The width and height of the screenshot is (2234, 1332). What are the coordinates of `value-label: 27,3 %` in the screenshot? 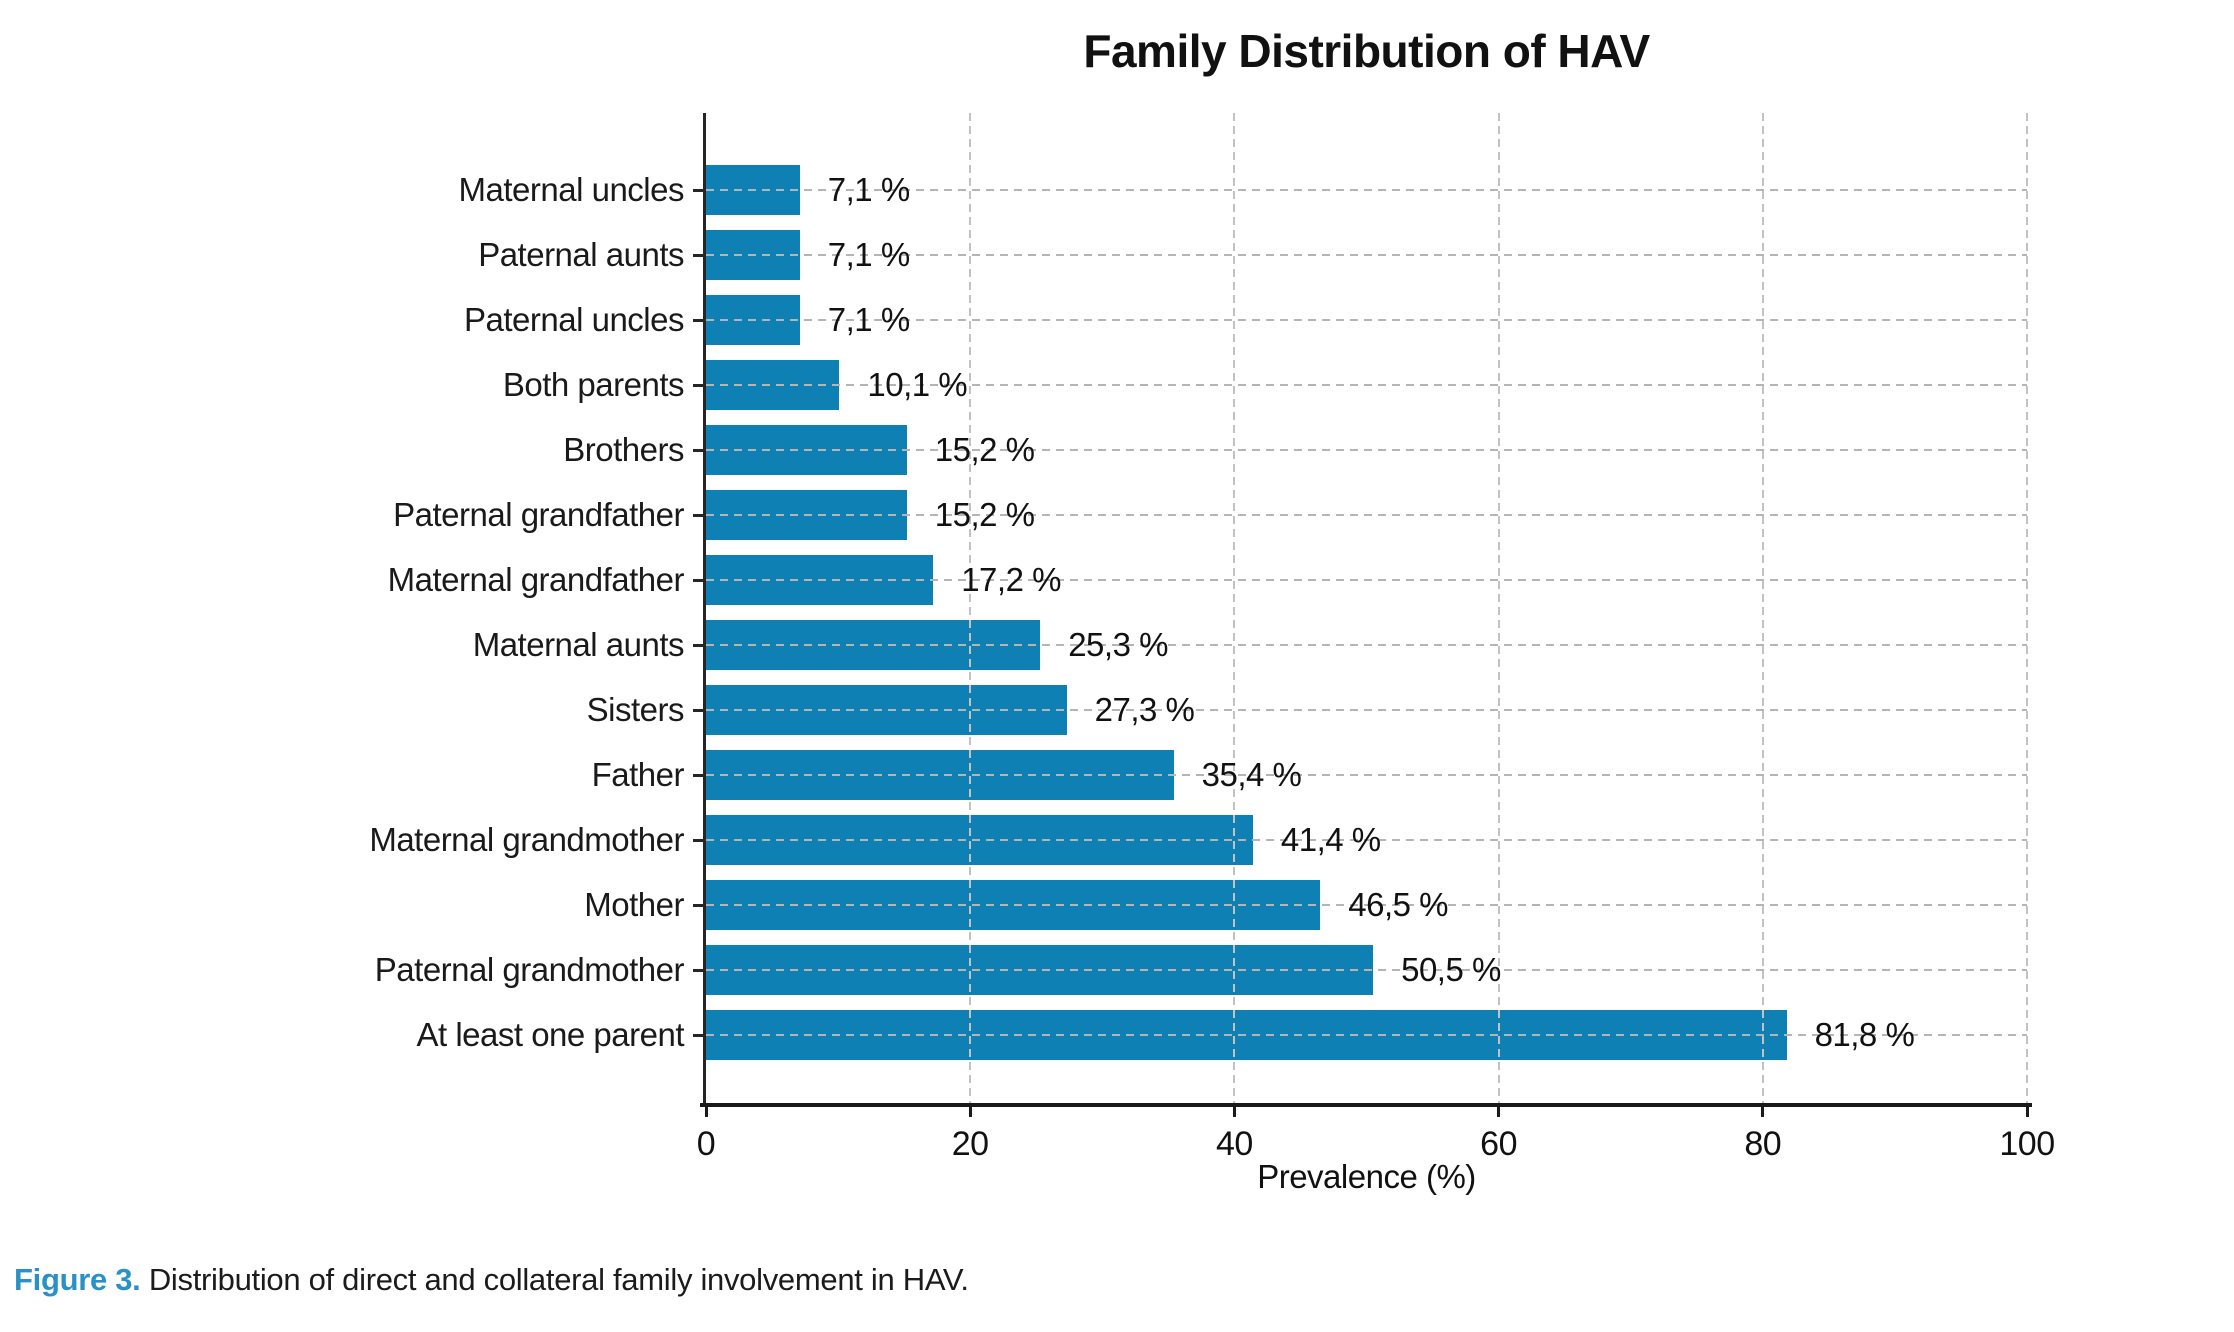 It's located at (1144, 709).